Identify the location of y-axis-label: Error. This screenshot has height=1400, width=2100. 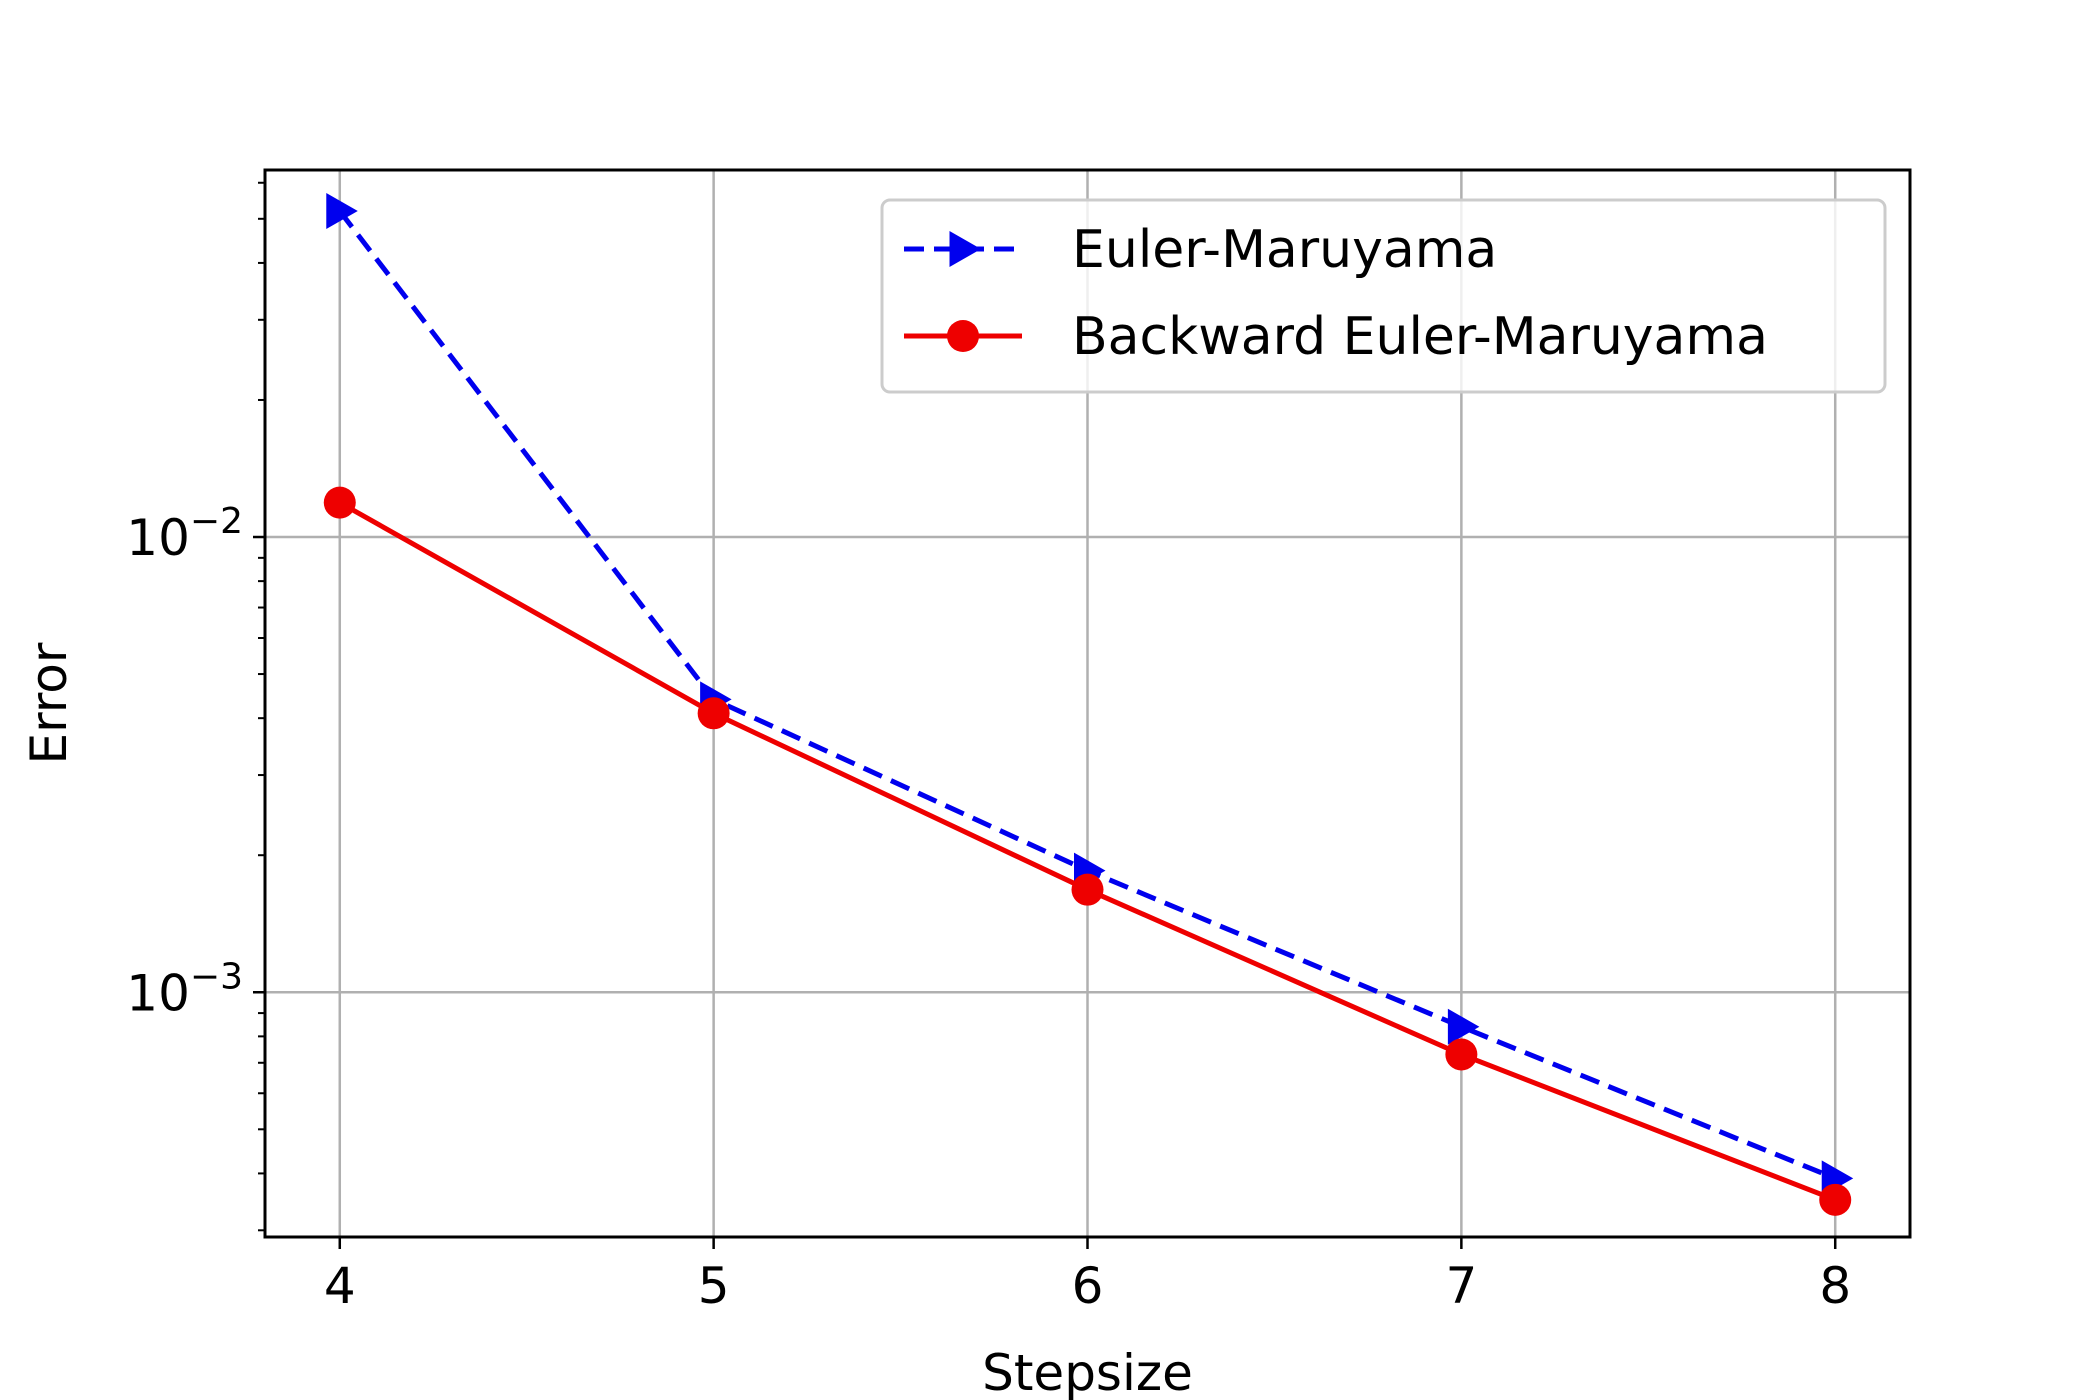
(49, 703).